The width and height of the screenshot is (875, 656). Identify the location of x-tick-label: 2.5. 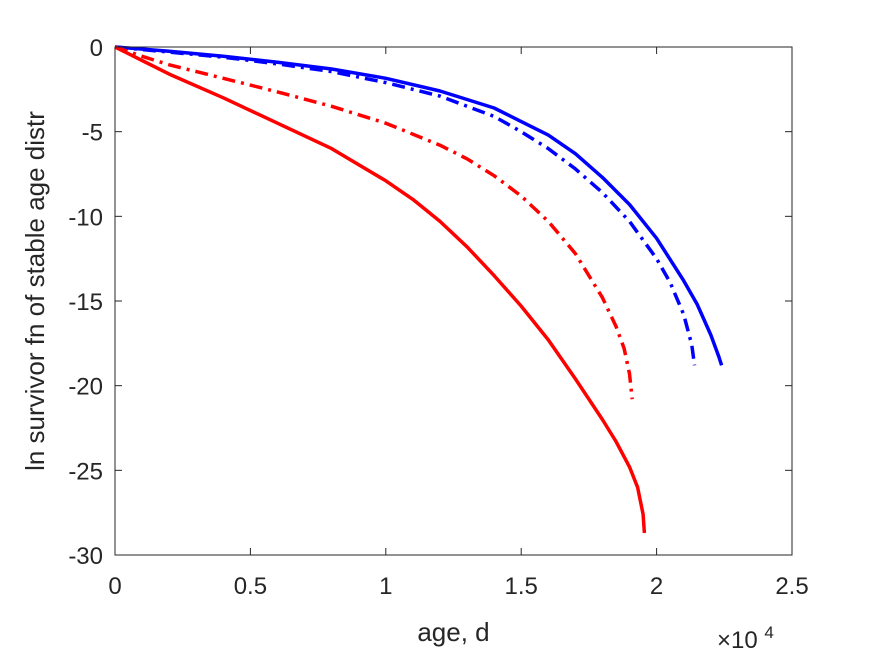
(791, 586).